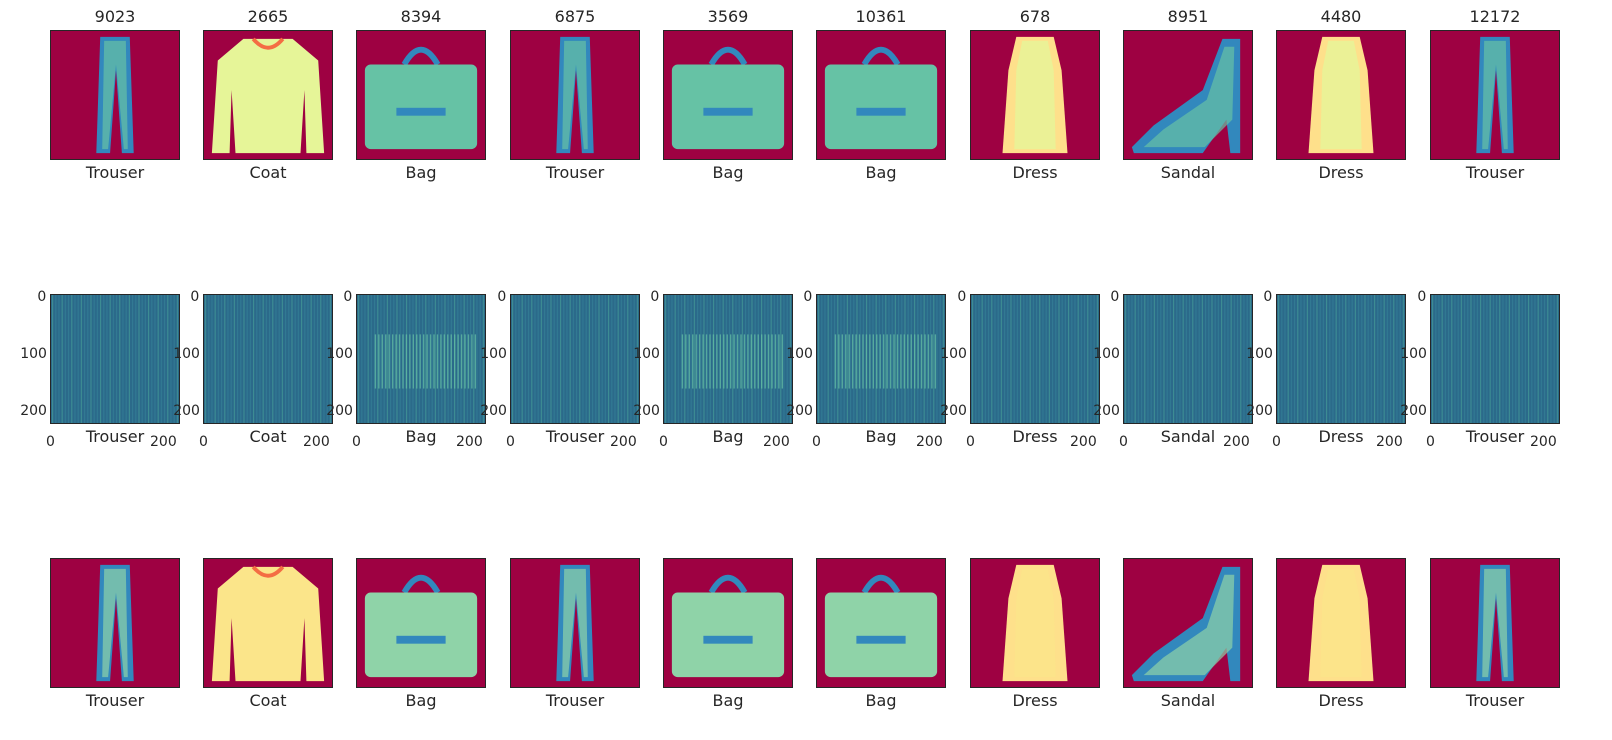 The height and width of the screenshot is (740, 1612). What do you see at coordinates (881, 16) in the screenshot?
I see `column-index: 10361` at bounding box center [881, 16].